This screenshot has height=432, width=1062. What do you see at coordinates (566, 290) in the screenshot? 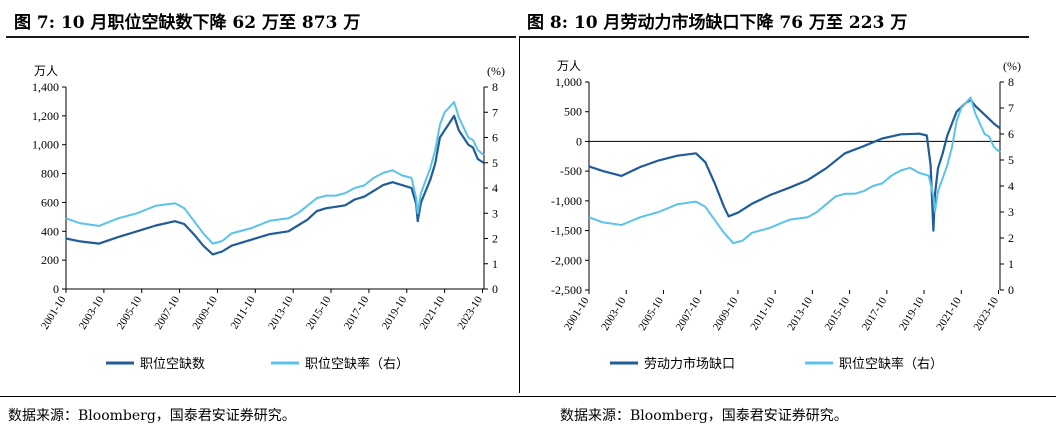
I see `left-tick-label: -2,500` at bounding box center [566, 290].